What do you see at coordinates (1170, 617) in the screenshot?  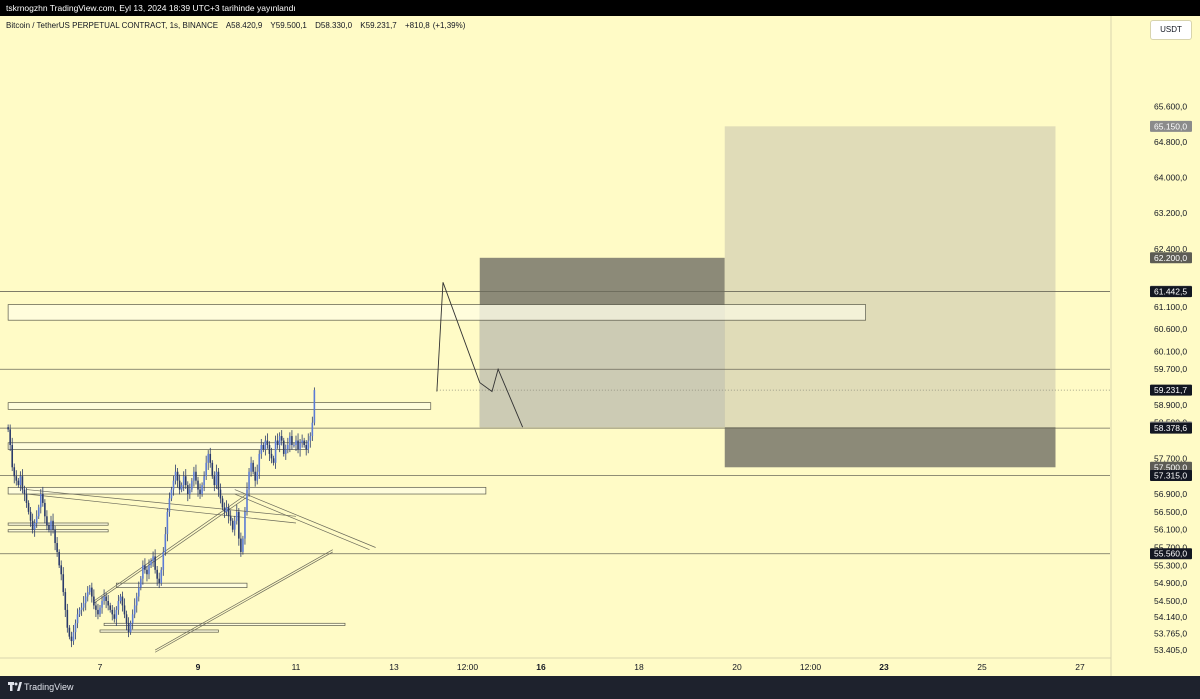 I see `price-tick-label: 54.140,0` at bounding box center [1170, 617].